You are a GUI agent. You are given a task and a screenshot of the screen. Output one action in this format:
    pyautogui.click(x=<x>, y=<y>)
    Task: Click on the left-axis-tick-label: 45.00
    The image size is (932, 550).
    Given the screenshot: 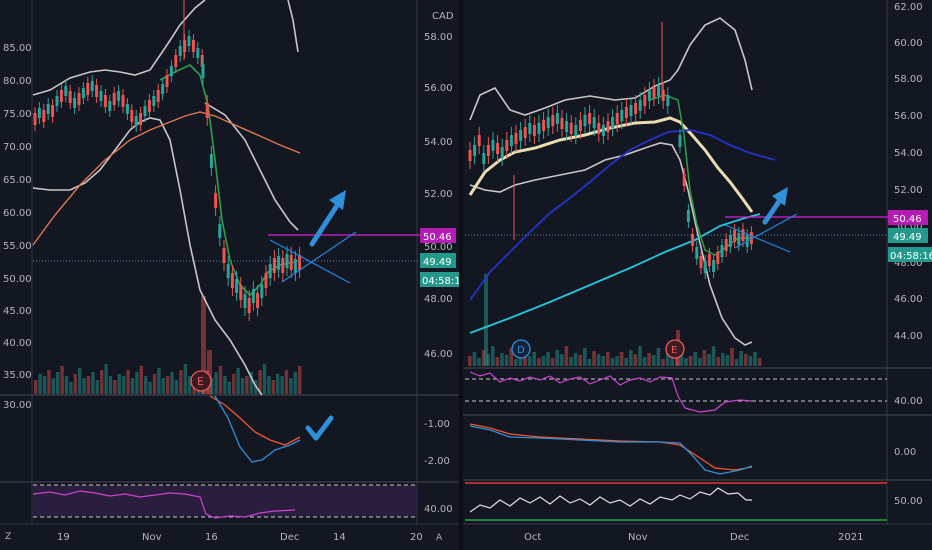 What is the action you would take?
    pyautogui.click(x=17, y=311)
    